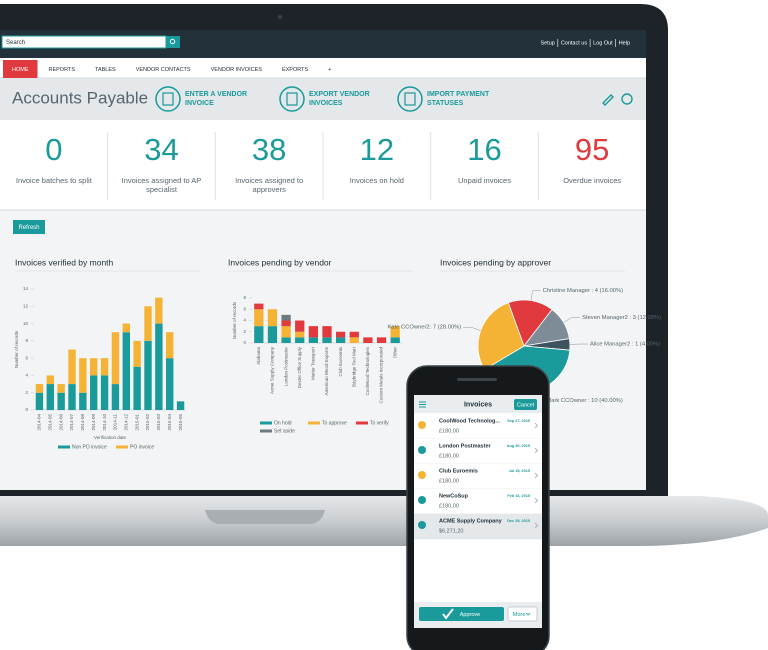 The width and height of the screenshot is (768, 650). What do you see at coordinates (236, 69) in the screenshot?
I see `tab: VENDOR INVOICES` at bounding box center [236, 69].